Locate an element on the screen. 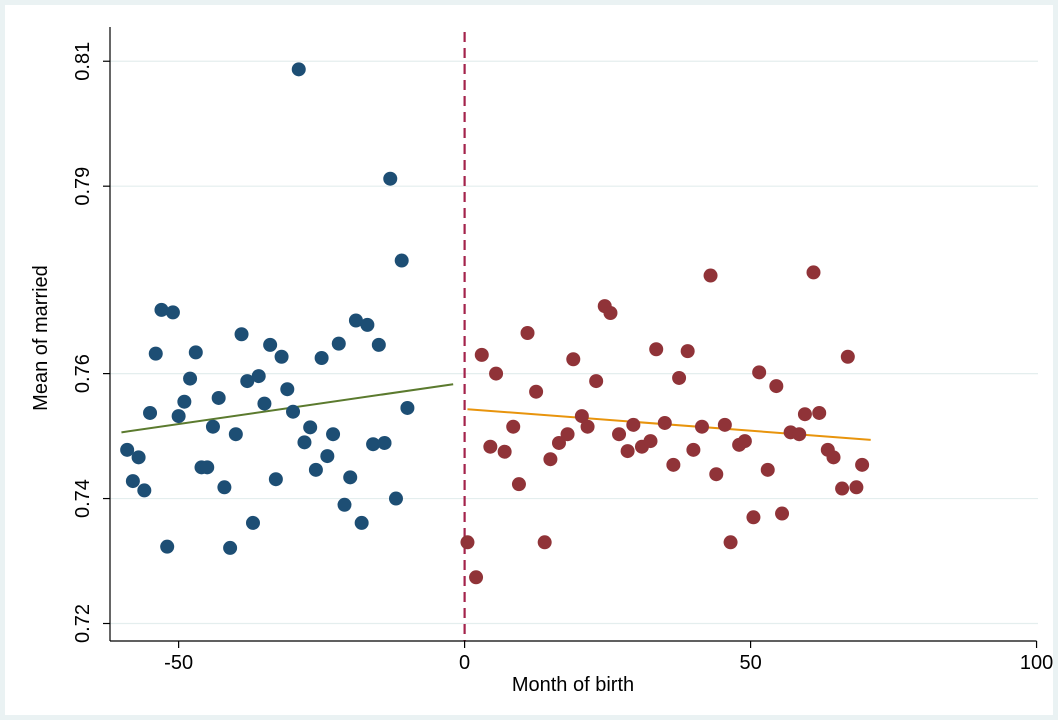 The image size is (1058, 720). x-tick-label: 100 is located at coordinates (1036, 663).